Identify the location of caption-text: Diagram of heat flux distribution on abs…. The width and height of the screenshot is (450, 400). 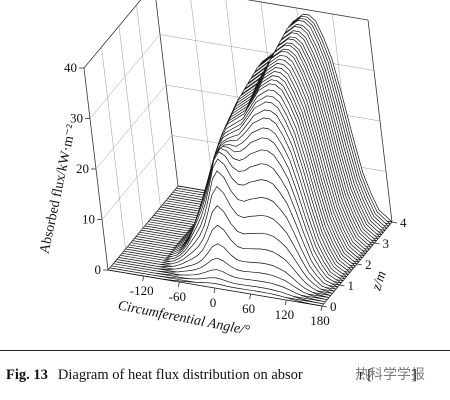
(180, 375).